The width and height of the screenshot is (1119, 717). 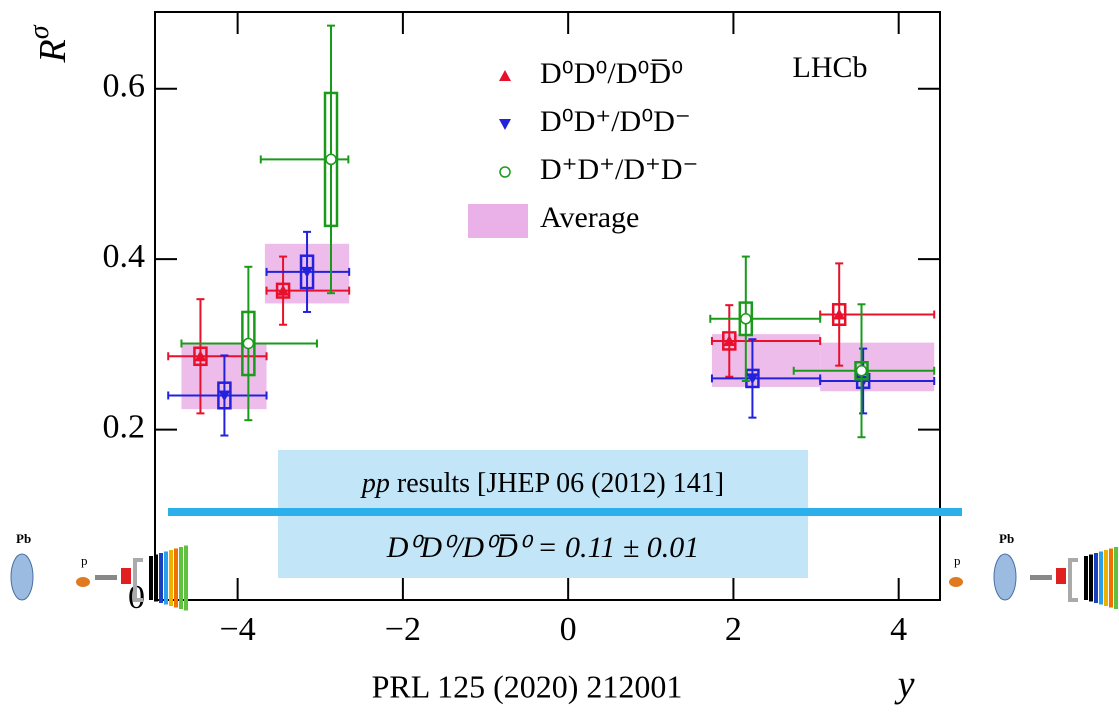 I want to click on y-axis-label: Rσ, so click(x=48, y=43).